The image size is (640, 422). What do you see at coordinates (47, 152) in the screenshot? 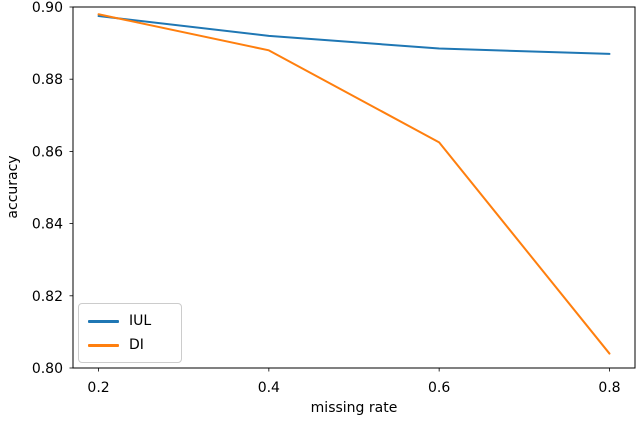
I see `y-tick-label: 0.86` at bounding box center [47, 152].